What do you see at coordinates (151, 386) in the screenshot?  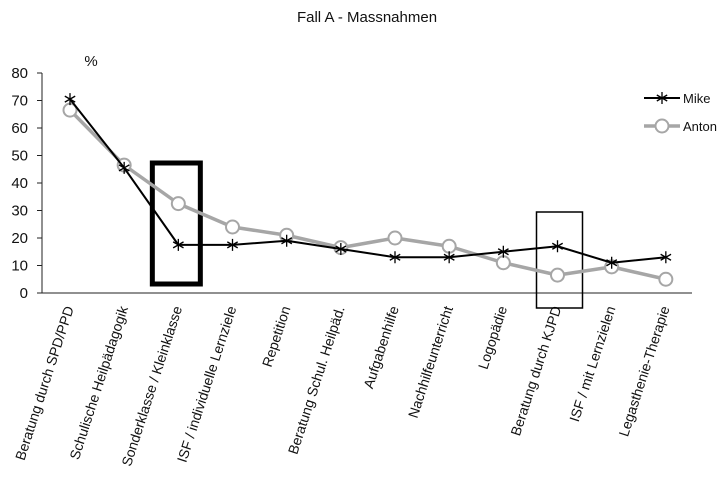 I see `x-category-label: Sonderklasse / Kleinklasse` at bounding box center [151, 386].